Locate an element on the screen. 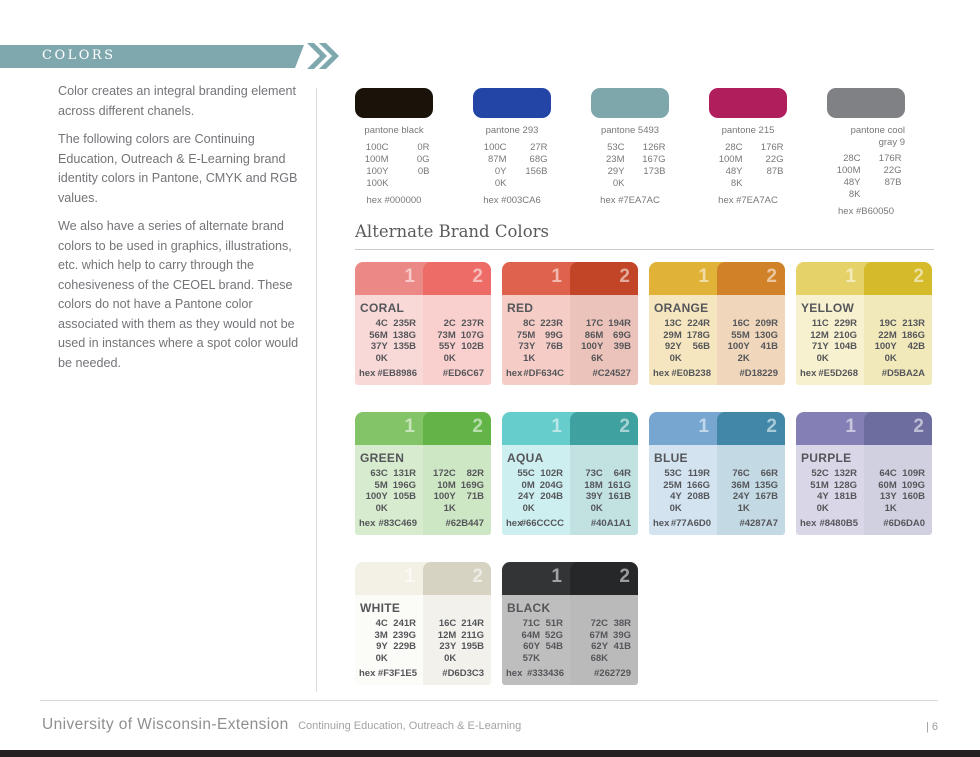 This screenshot has height=757, width=980. card-variant-values: 64C 60M 13Y 1K 109R 109G 160B is located at coordinates (898, 491).